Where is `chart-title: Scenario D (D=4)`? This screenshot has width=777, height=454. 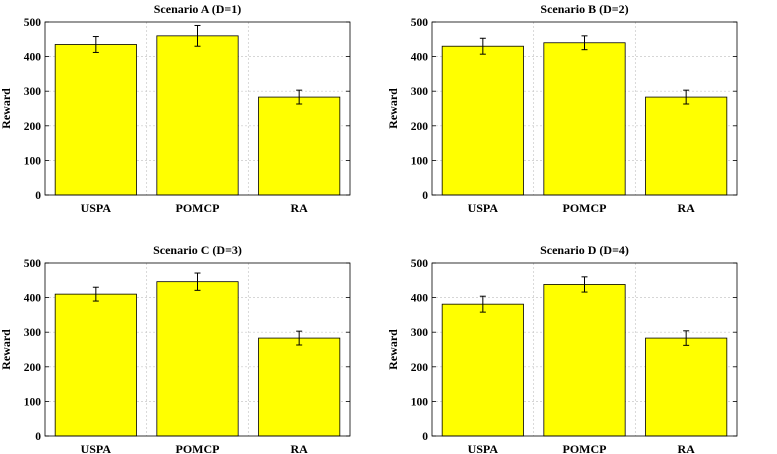
chart-title: Scenario D (D=4) is located at coordinates (584, 250).